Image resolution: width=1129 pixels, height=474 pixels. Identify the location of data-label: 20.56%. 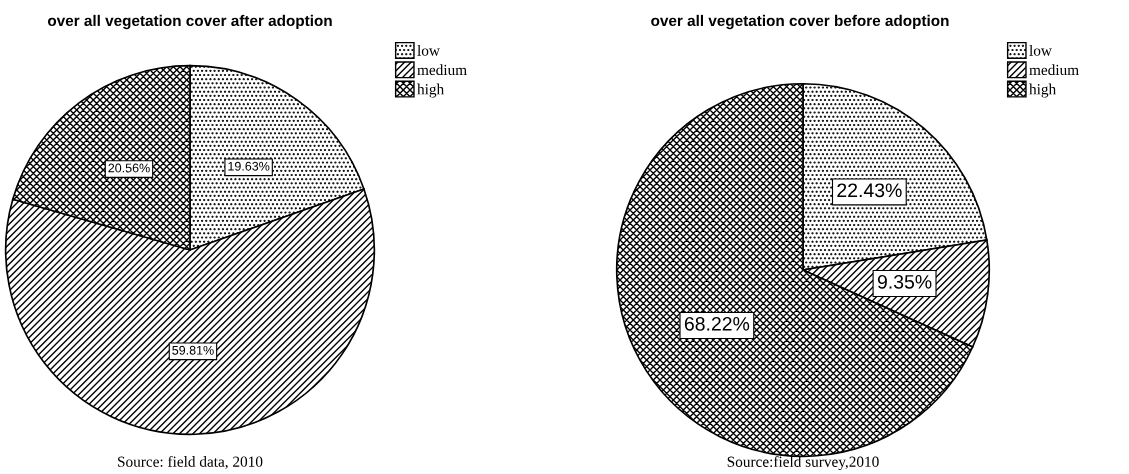
(129, 168).